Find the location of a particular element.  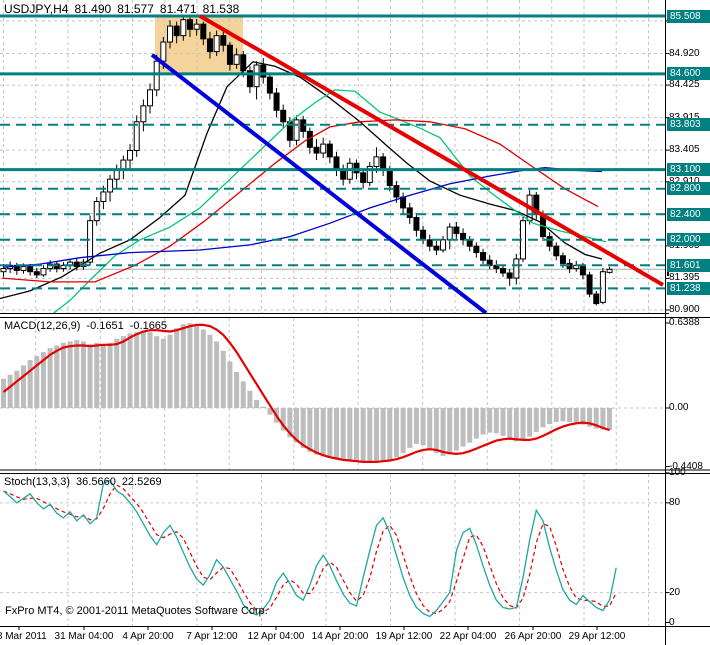

time-axis-label: 4 Apr 20:00 is located at coordinates (148, 636).